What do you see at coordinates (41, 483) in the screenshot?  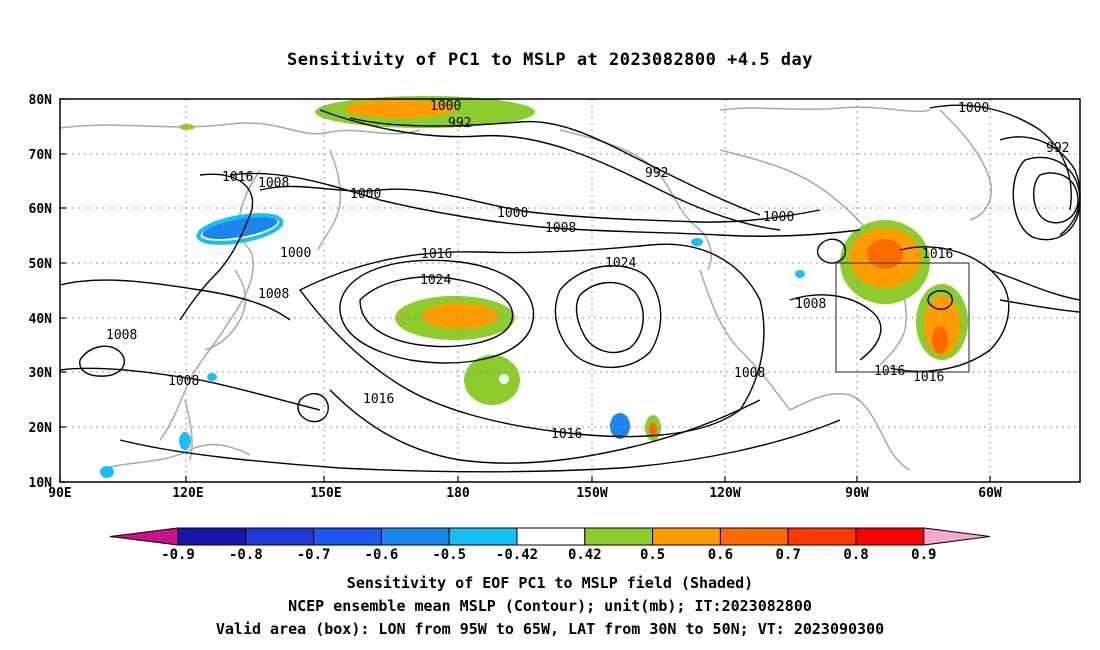 I see `lat-label: 10N` at bounding box center [41, 483].